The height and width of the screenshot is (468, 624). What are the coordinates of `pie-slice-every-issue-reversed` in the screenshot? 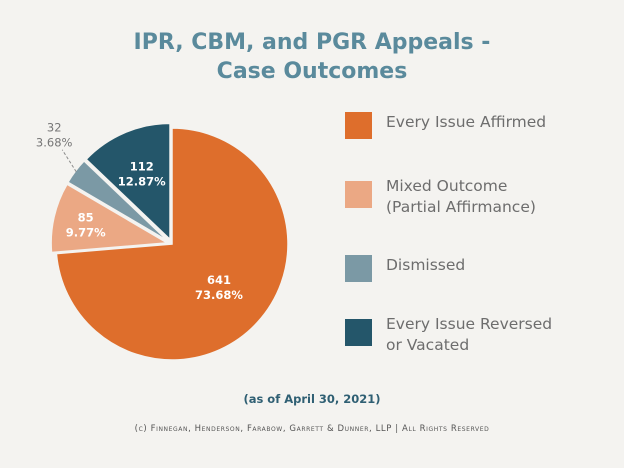 It's located at (128, 182).